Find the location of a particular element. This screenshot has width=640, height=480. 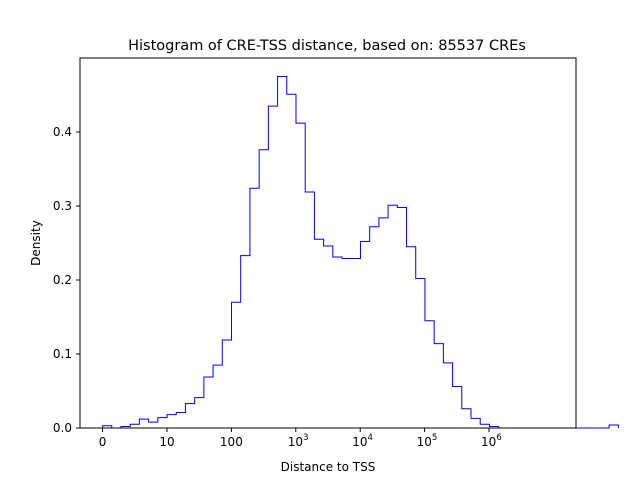

x-axis-label: Distance to TSS is located at coordinates (328, 467).